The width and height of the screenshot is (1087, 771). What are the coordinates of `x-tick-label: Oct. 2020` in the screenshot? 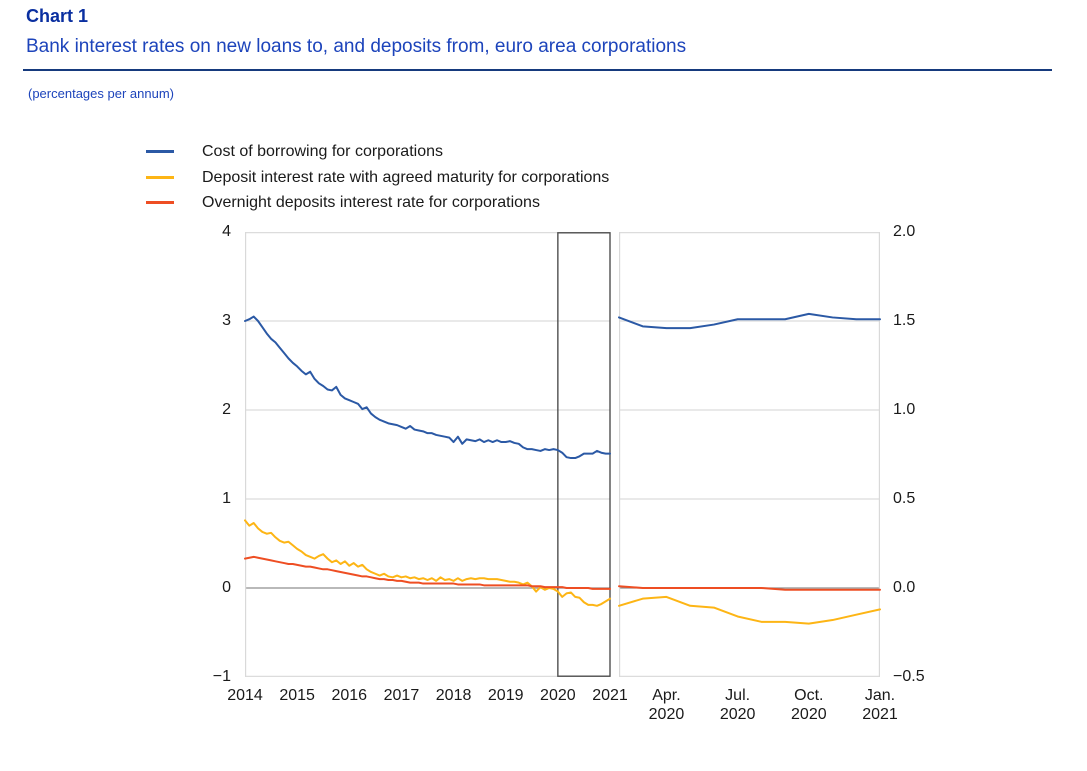 It's located at (809, 705).